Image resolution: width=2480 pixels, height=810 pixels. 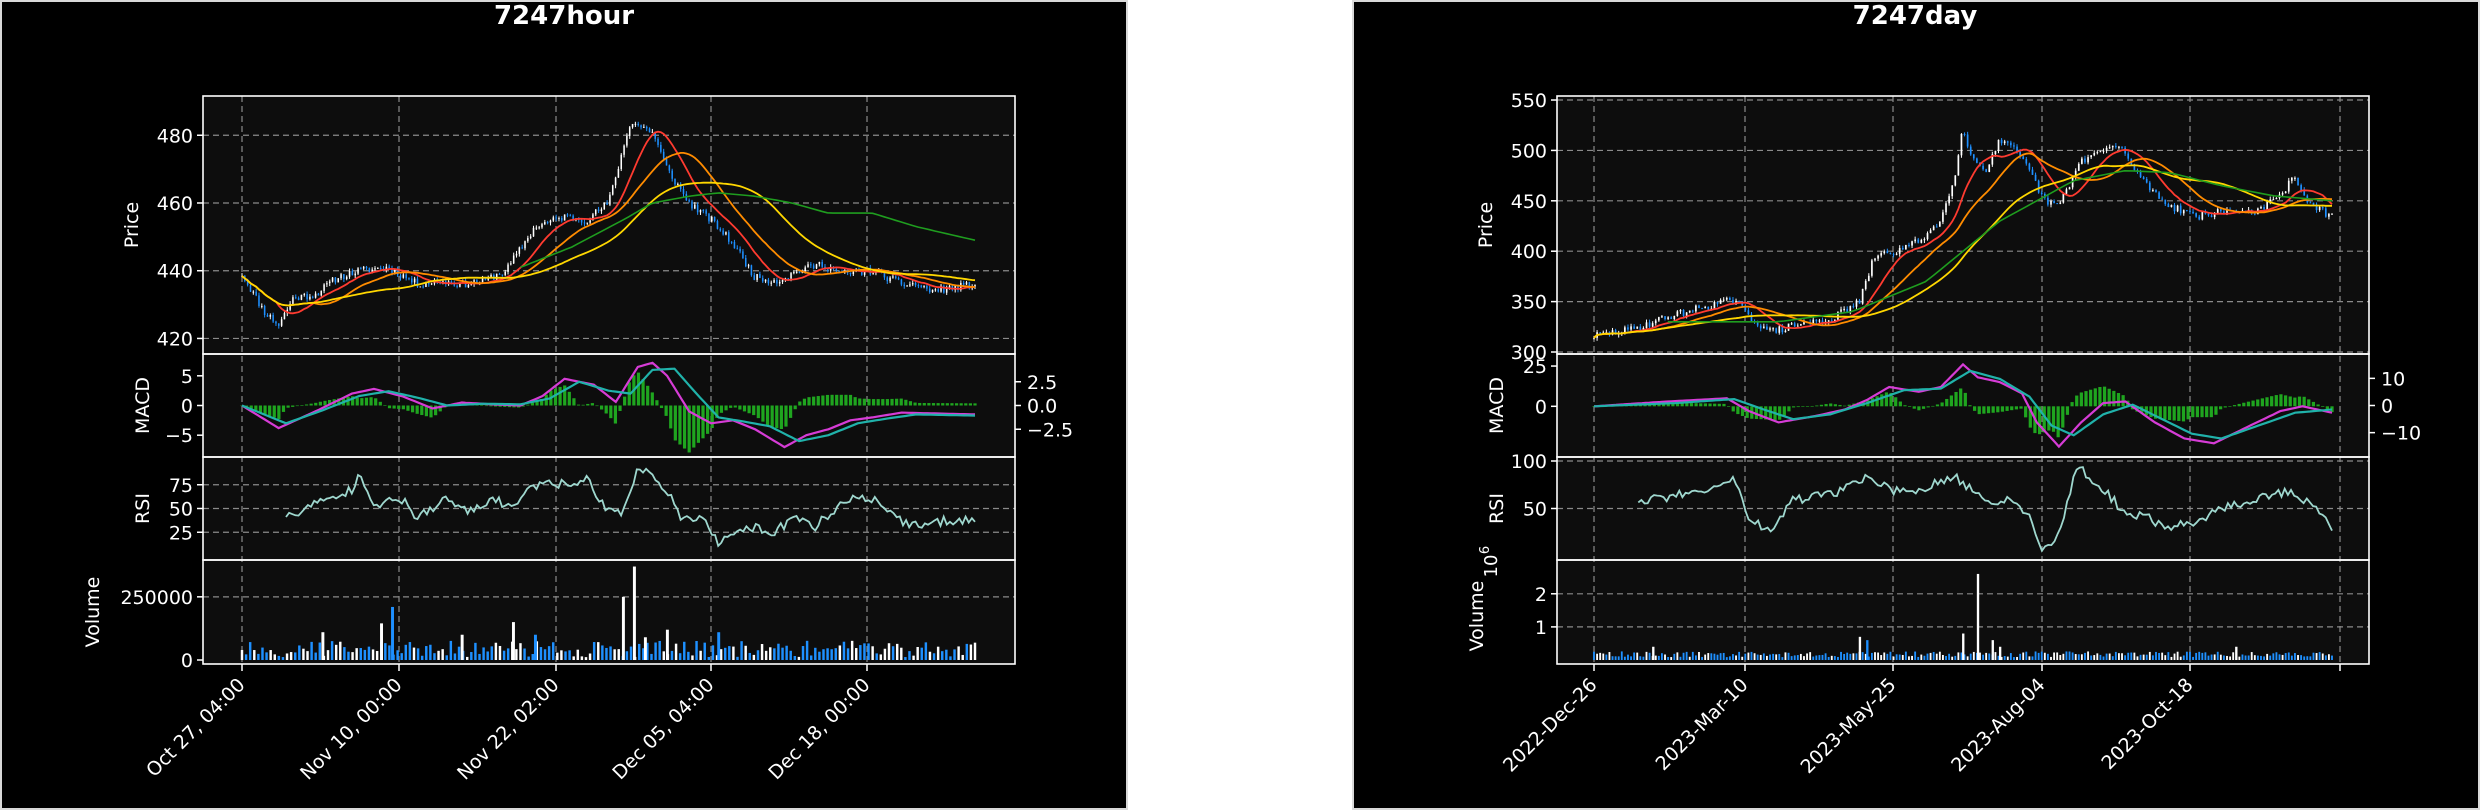 I want to click on macd-right-tick-label: −10, so click(x=2401, y=434).